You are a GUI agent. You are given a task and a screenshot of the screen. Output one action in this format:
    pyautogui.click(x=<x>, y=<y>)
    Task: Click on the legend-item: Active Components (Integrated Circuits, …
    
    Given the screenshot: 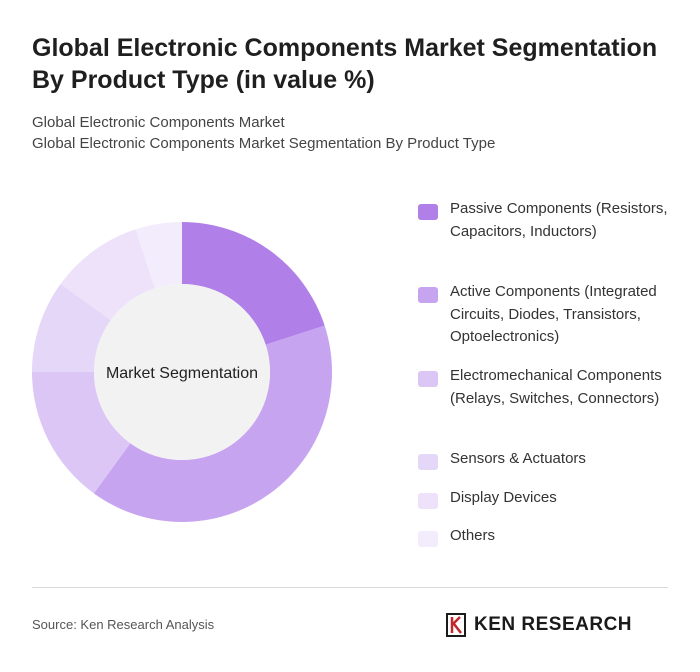 What is the action you would take?
    pyautogui.click(x=559, y=315)
    